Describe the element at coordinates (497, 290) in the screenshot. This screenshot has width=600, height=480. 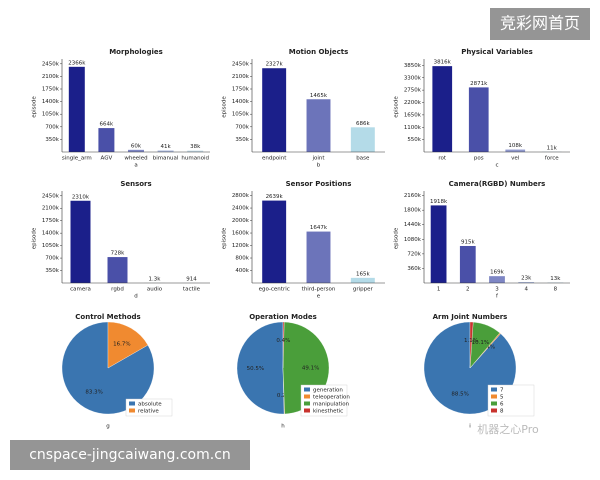
I see `x-tick-label: 3` at that location.